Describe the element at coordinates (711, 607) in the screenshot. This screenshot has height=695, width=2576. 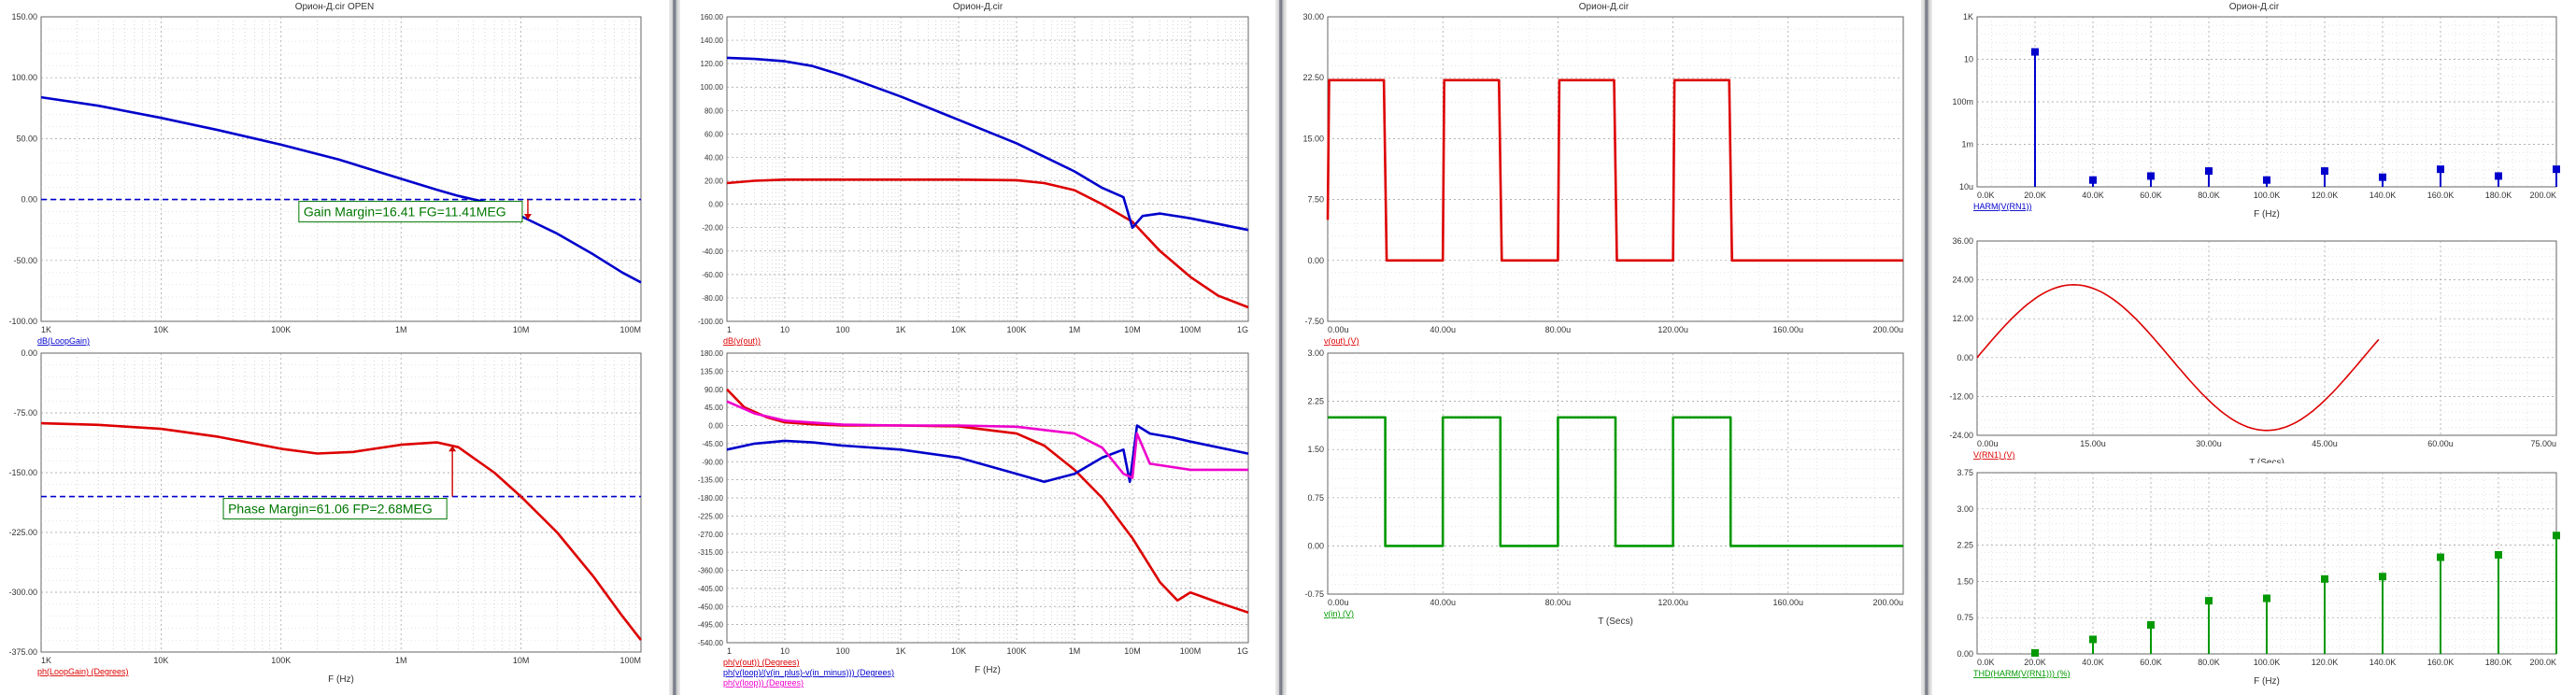
I see `y-tick-label: -450.00` at that location.